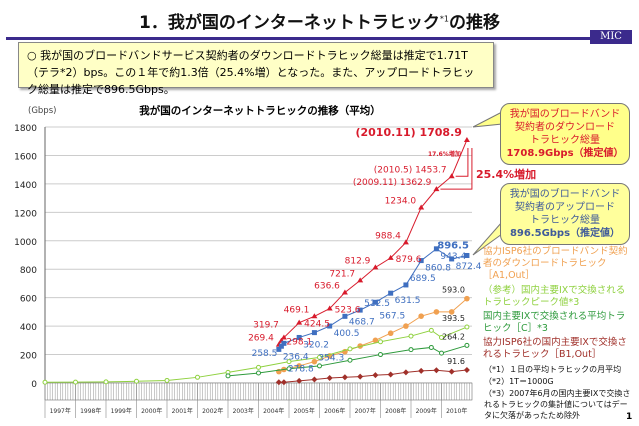 Image resolution: width=639 pixels, height=426 pixels. What do you see at coordinates (273, 411) in the screenshot?
I see `x-tick-label: 2004年` at bounding box center [273, 411].